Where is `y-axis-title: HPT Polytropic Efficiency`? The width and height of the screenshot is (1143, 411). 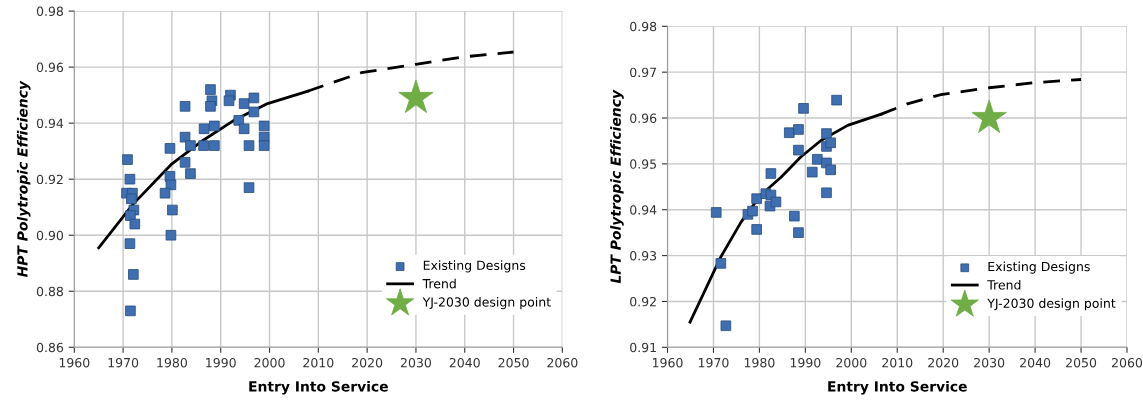 y-axis-title: HPT Polytropic Efficiency is located at coordinates (23, 179).